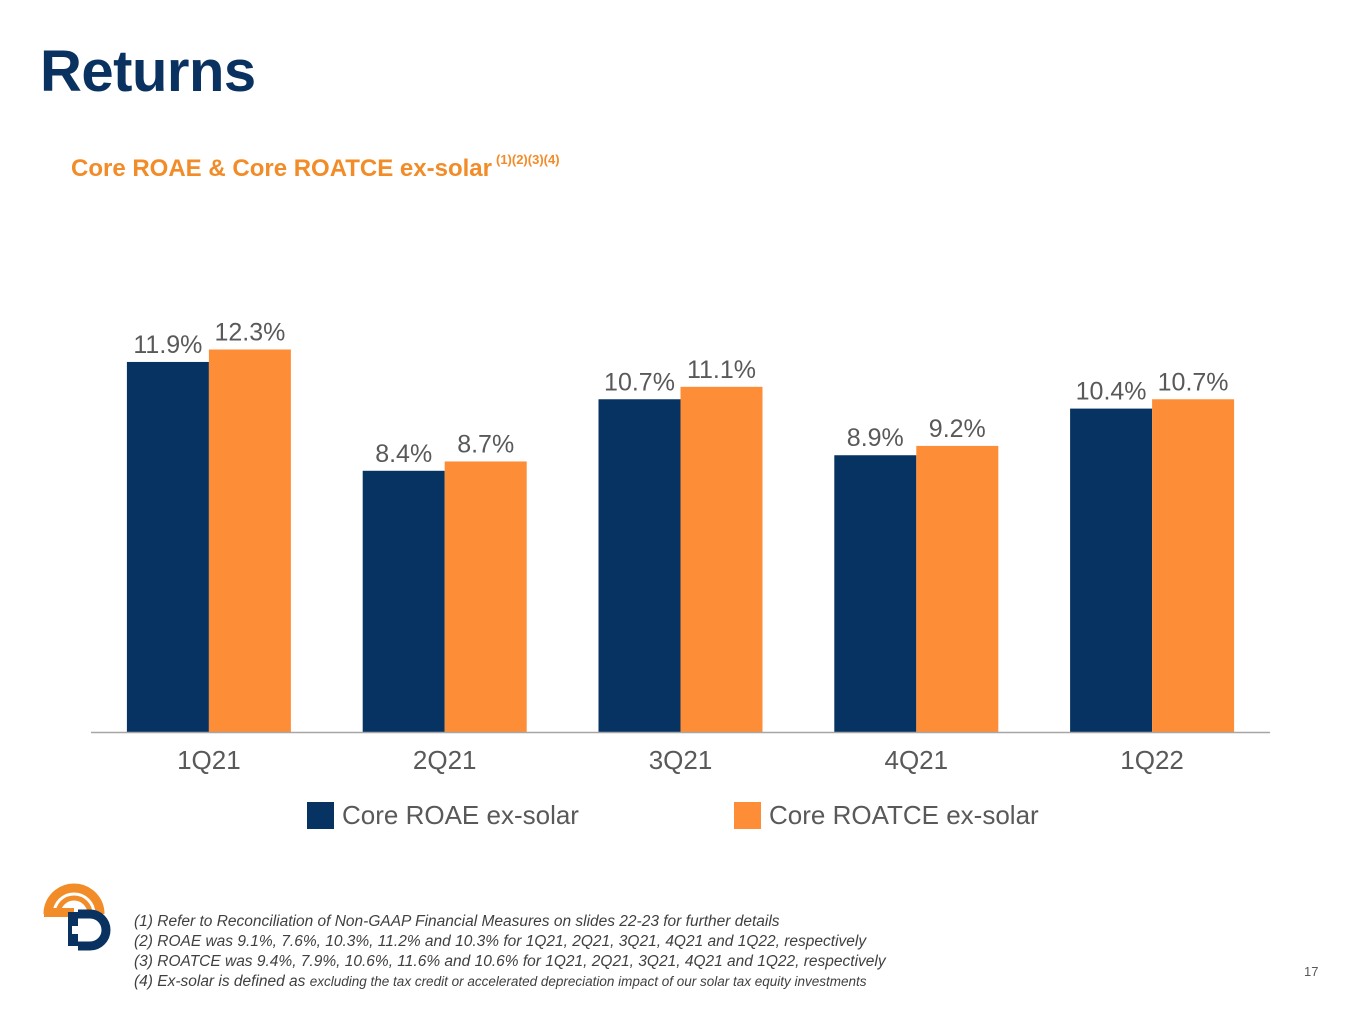 This screenshot has width=1365, height=1024. What do you see at coordinates (721, 370) in the screenshot?
I see `data-label-roatce-3Q21: 11.1%` at bounding box center [721, 370].